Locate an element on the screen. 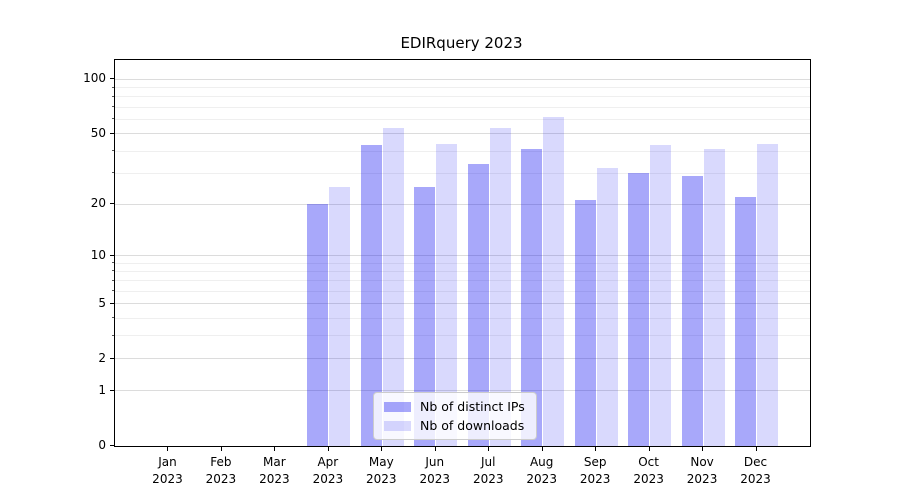 The height and width of the screenshot is (500, 900). y-tick-label: 10 is located at coordinates (98, 254).